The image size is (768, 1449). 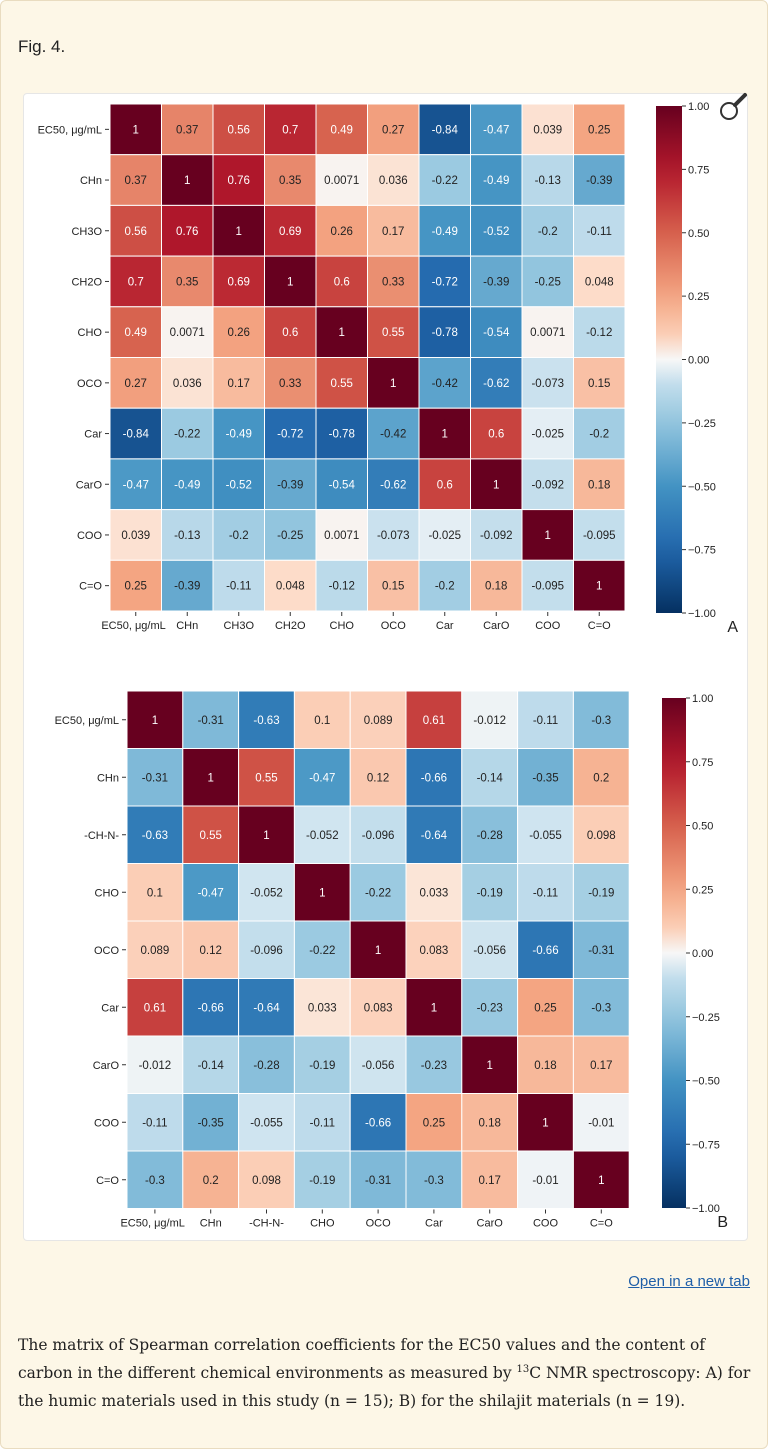 What do you see at coordinates (108, 778) in the screenshot?
I see `heatmap-b-row-label: CHn` at bounding box center [108, 778].